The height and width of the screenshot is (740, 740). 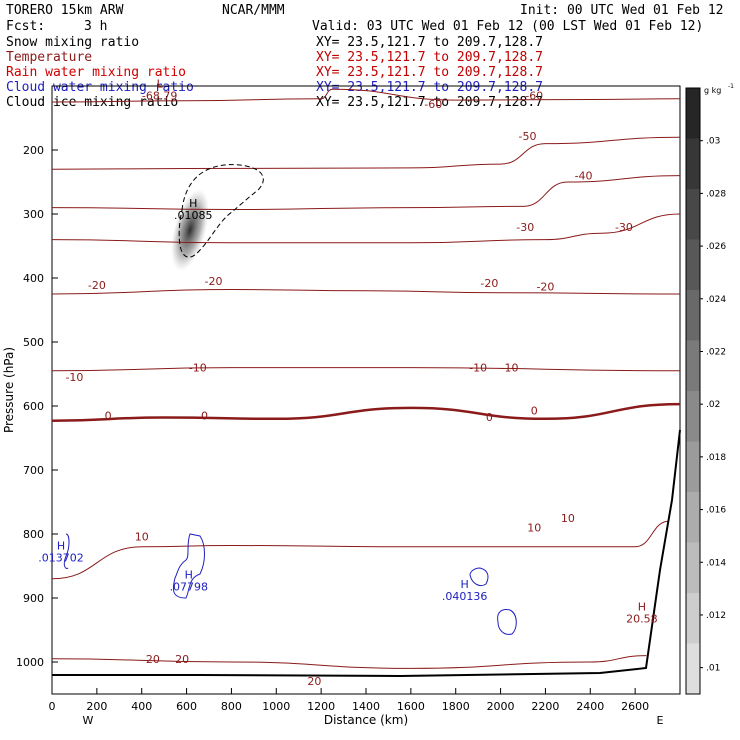 What do you see at coordinates (193, 215) in the screenshot?
I see `extremum-value: .01085` at bounding box center [193, 215].